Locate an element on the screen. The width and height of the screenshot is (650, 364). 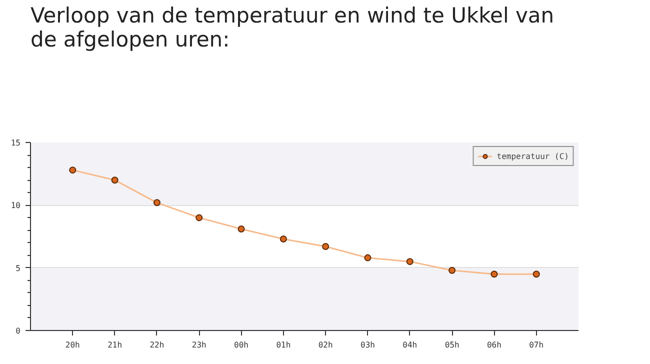
legend-label: temperatuur (C) is located at coordinates (532, 156).